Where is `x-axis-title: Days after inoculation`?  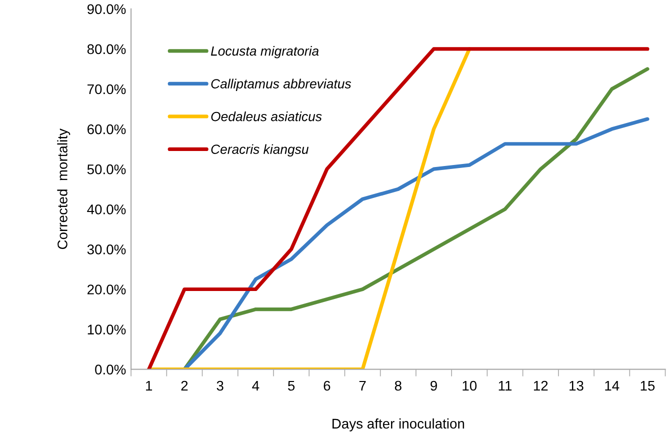 x-axis-title: Days after inoculation is located at coordinates (398, 425).